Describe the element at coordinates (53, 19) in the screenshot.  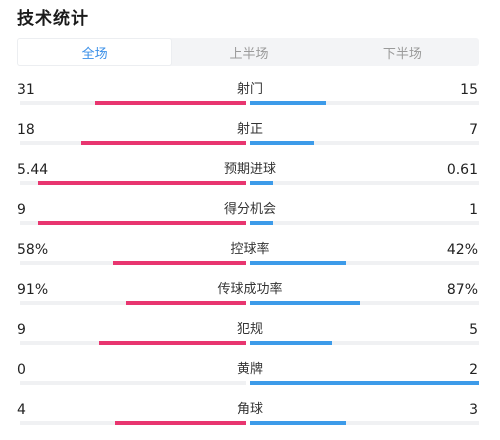
I see `page-title: 技术统计` at that location.